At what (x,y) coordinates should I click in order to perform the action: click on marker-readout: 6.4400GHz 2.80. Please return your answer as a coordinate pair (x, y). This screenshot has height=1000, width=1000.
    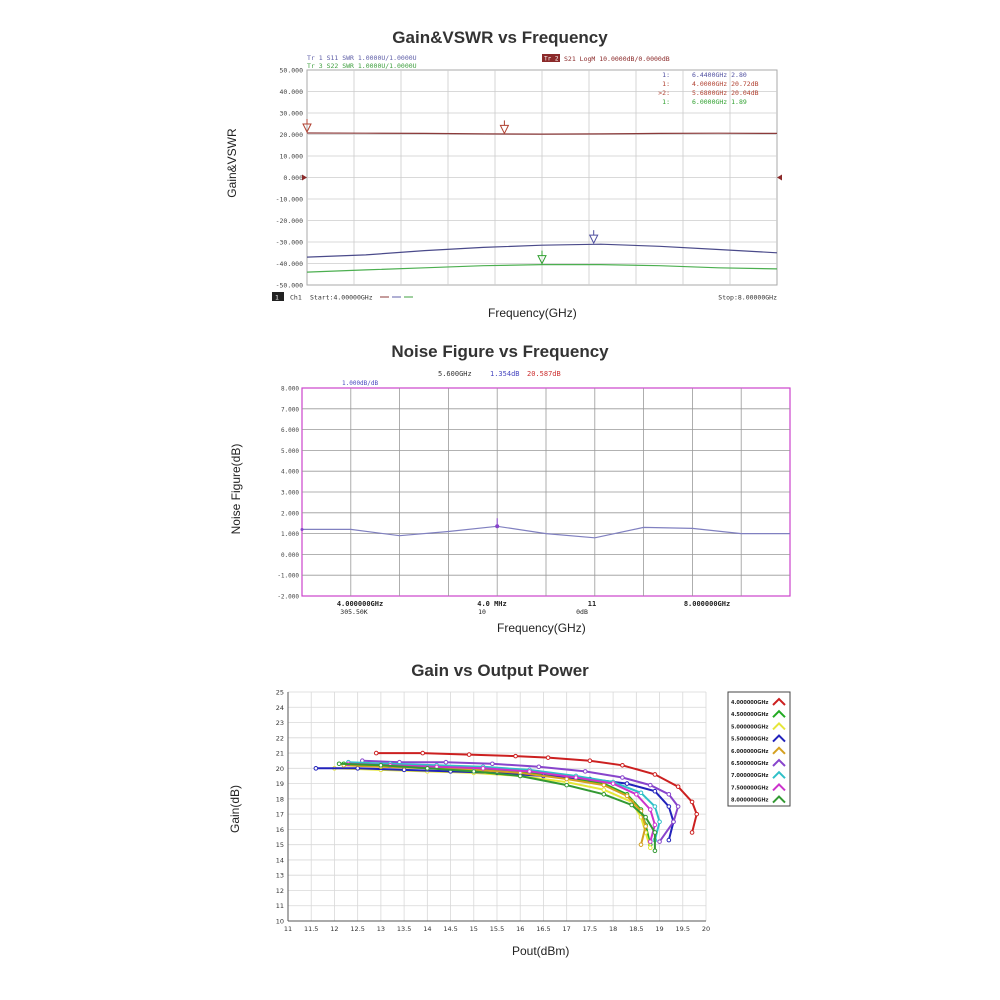
    Looking at the image, I should click on (719, 75).